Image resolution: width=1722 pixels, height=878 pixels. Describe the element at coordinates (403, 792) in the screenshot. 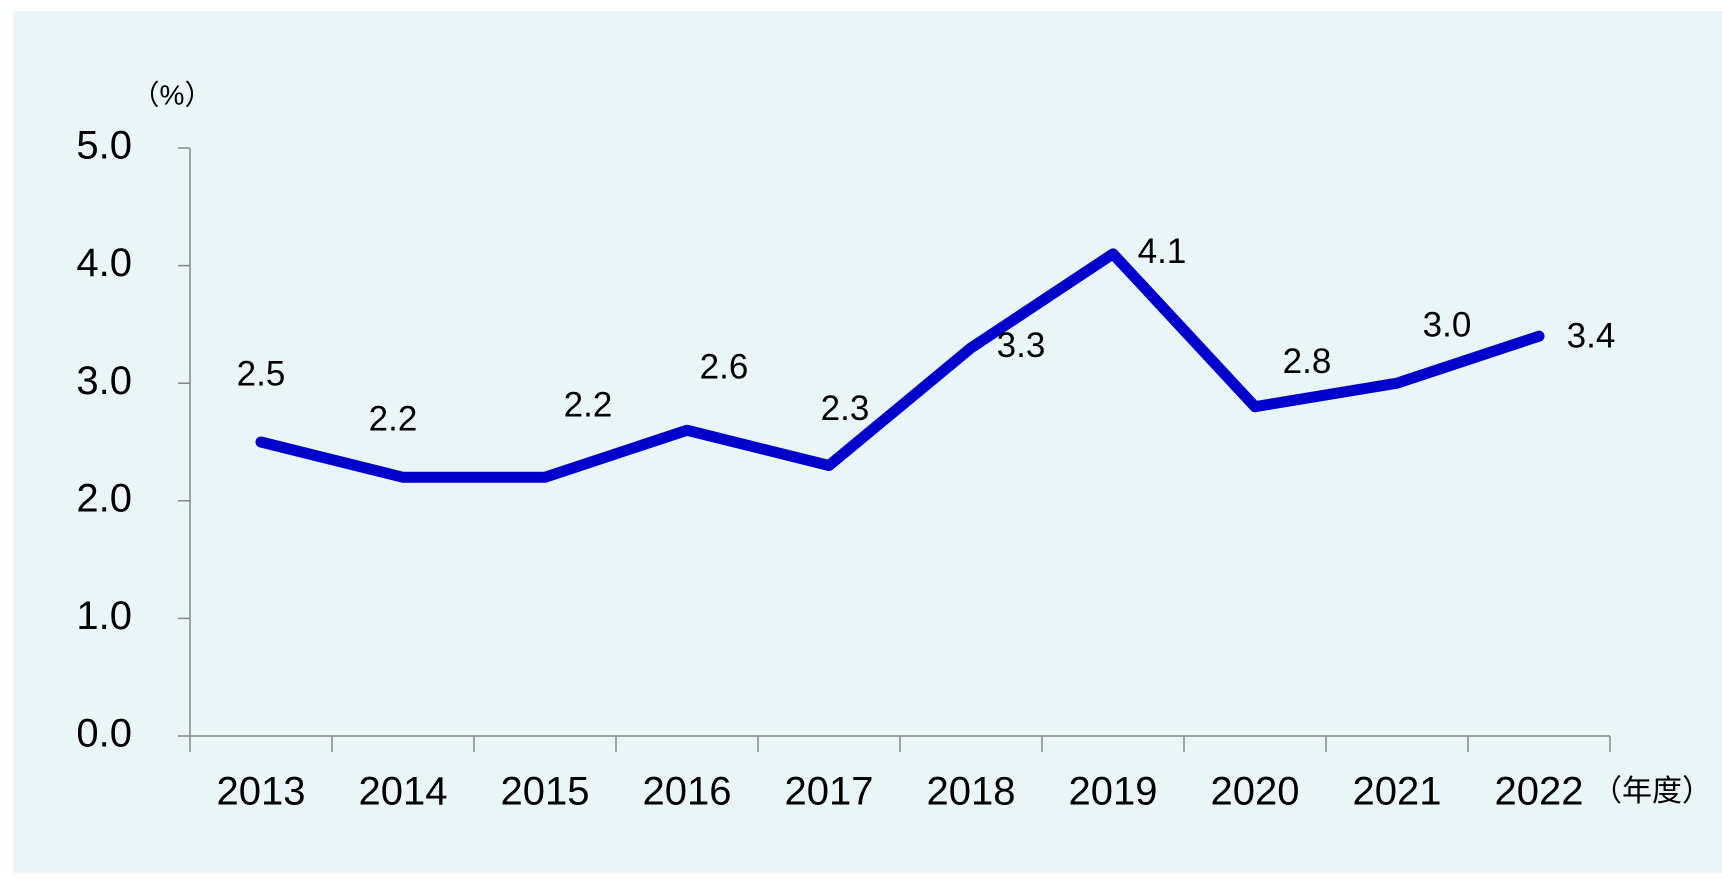

I see `x-tick-label: 2014` at that location.